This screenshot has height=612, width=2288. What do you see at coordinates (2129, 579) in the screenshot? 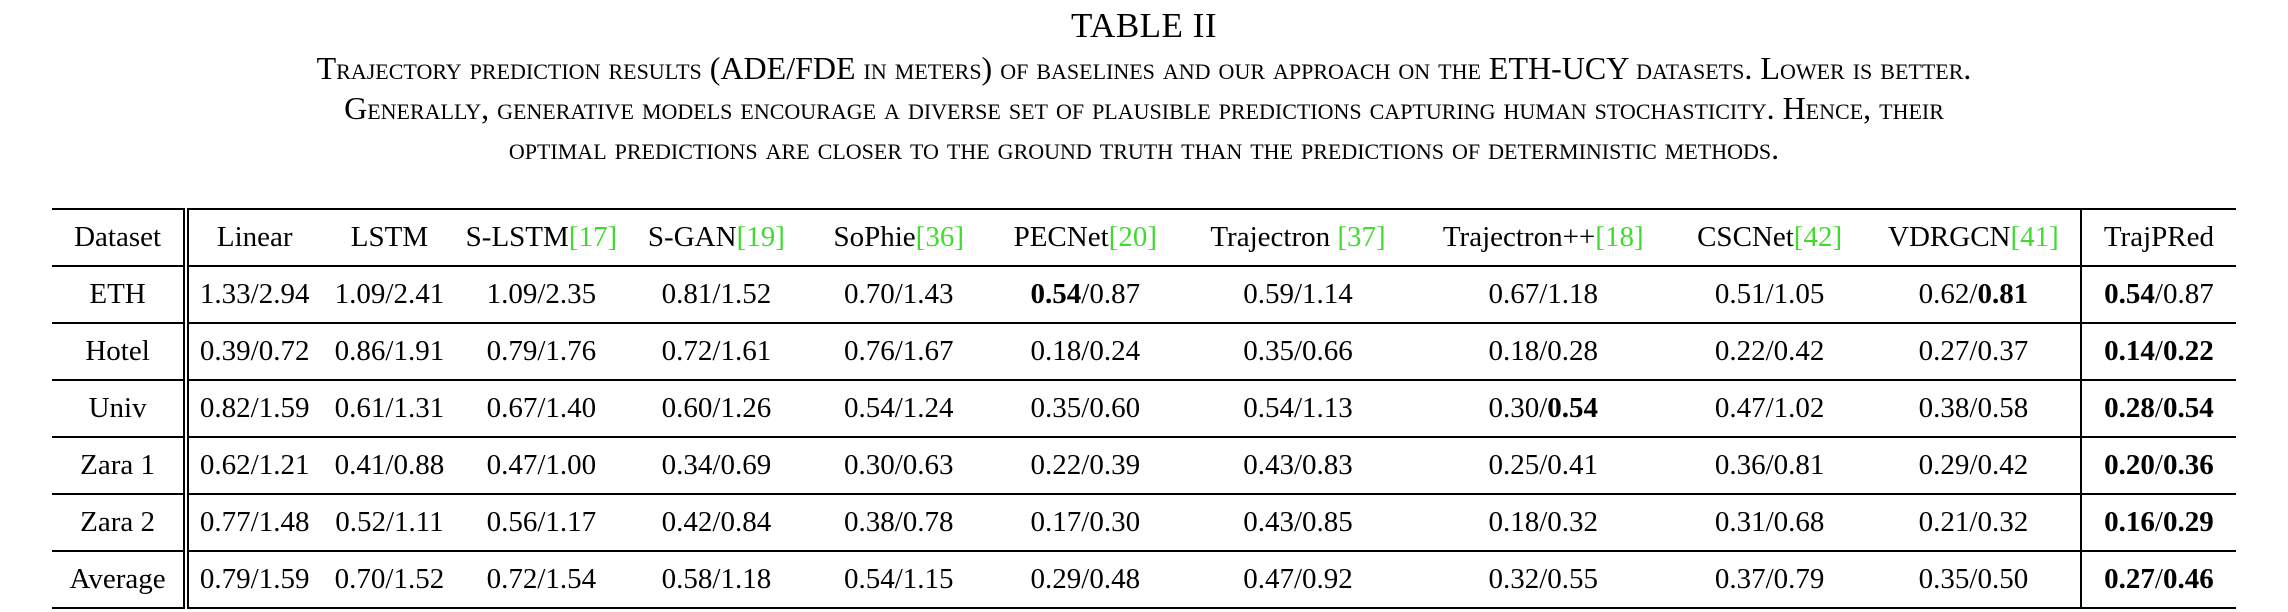
I see `ade-value: 0.27` at bounding box center [2129, 579].